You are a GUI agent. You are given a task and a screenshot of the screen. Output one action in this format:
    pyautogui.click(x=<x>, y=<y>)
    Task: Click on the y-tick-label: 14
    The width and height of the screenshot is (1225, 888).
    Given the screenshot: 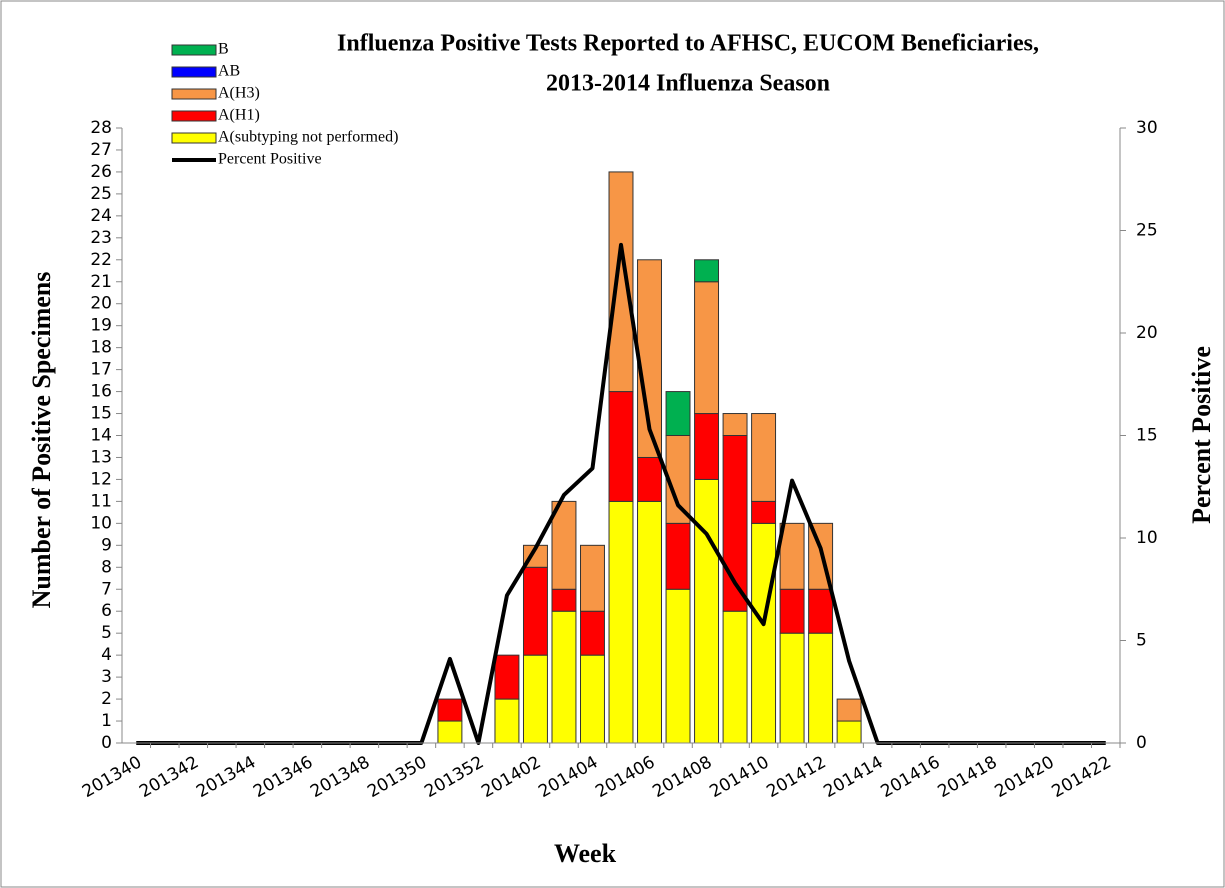 What is the action you would take?
    pyautogui.click(x=101, y=436)
    